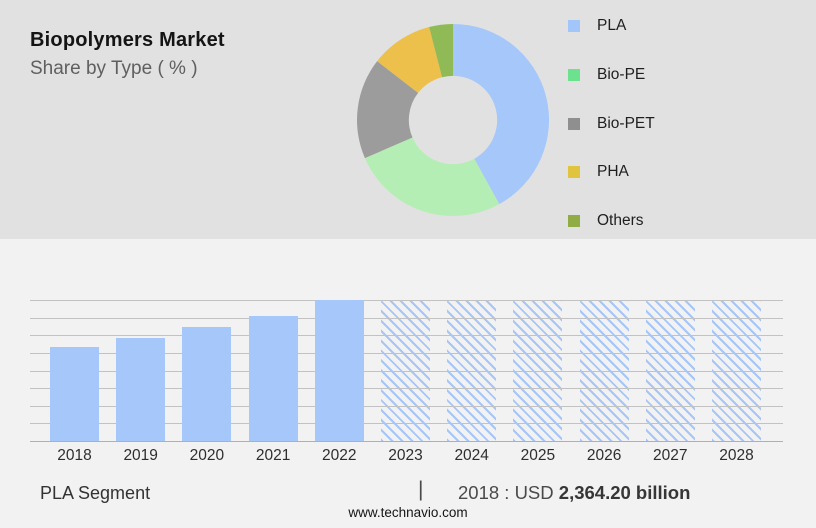 The height and width of the screenshot is (528, 816). Describe the element at coordinates (127, 40) in the screenshot. I see `page-title: Biopolymers Market` at that location.